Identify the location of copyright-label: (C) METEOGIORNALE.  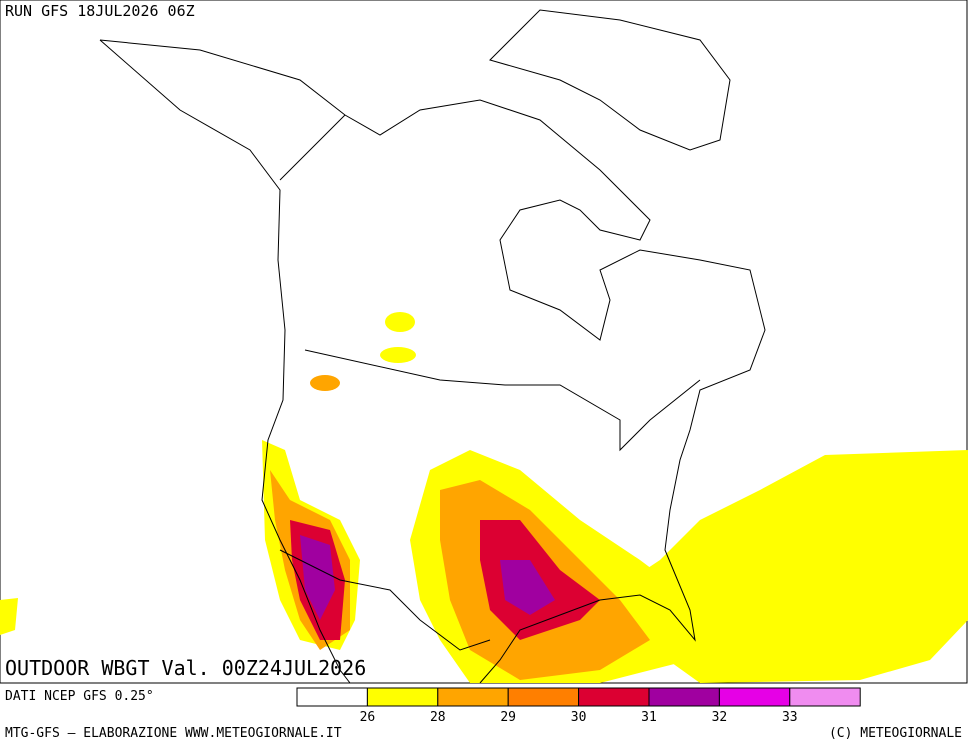
(895, 733).